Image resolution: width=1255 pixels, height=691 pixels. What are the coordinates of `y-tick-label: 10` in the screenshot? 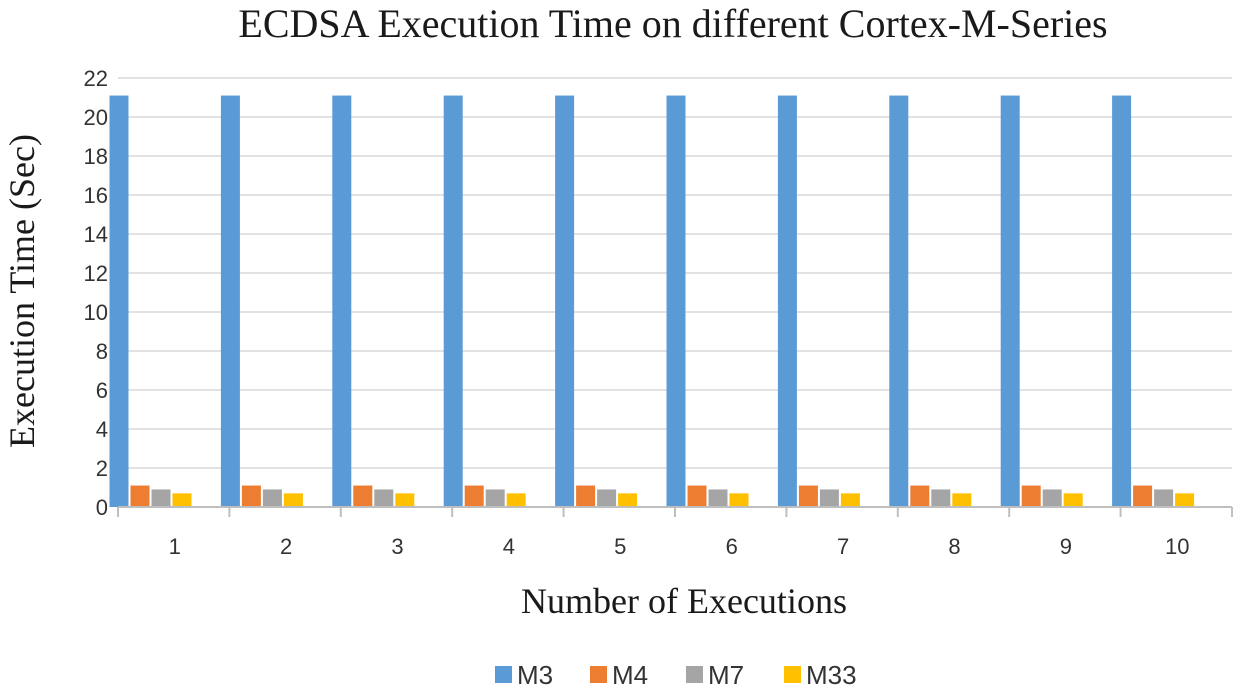 It's located at (96, 312).